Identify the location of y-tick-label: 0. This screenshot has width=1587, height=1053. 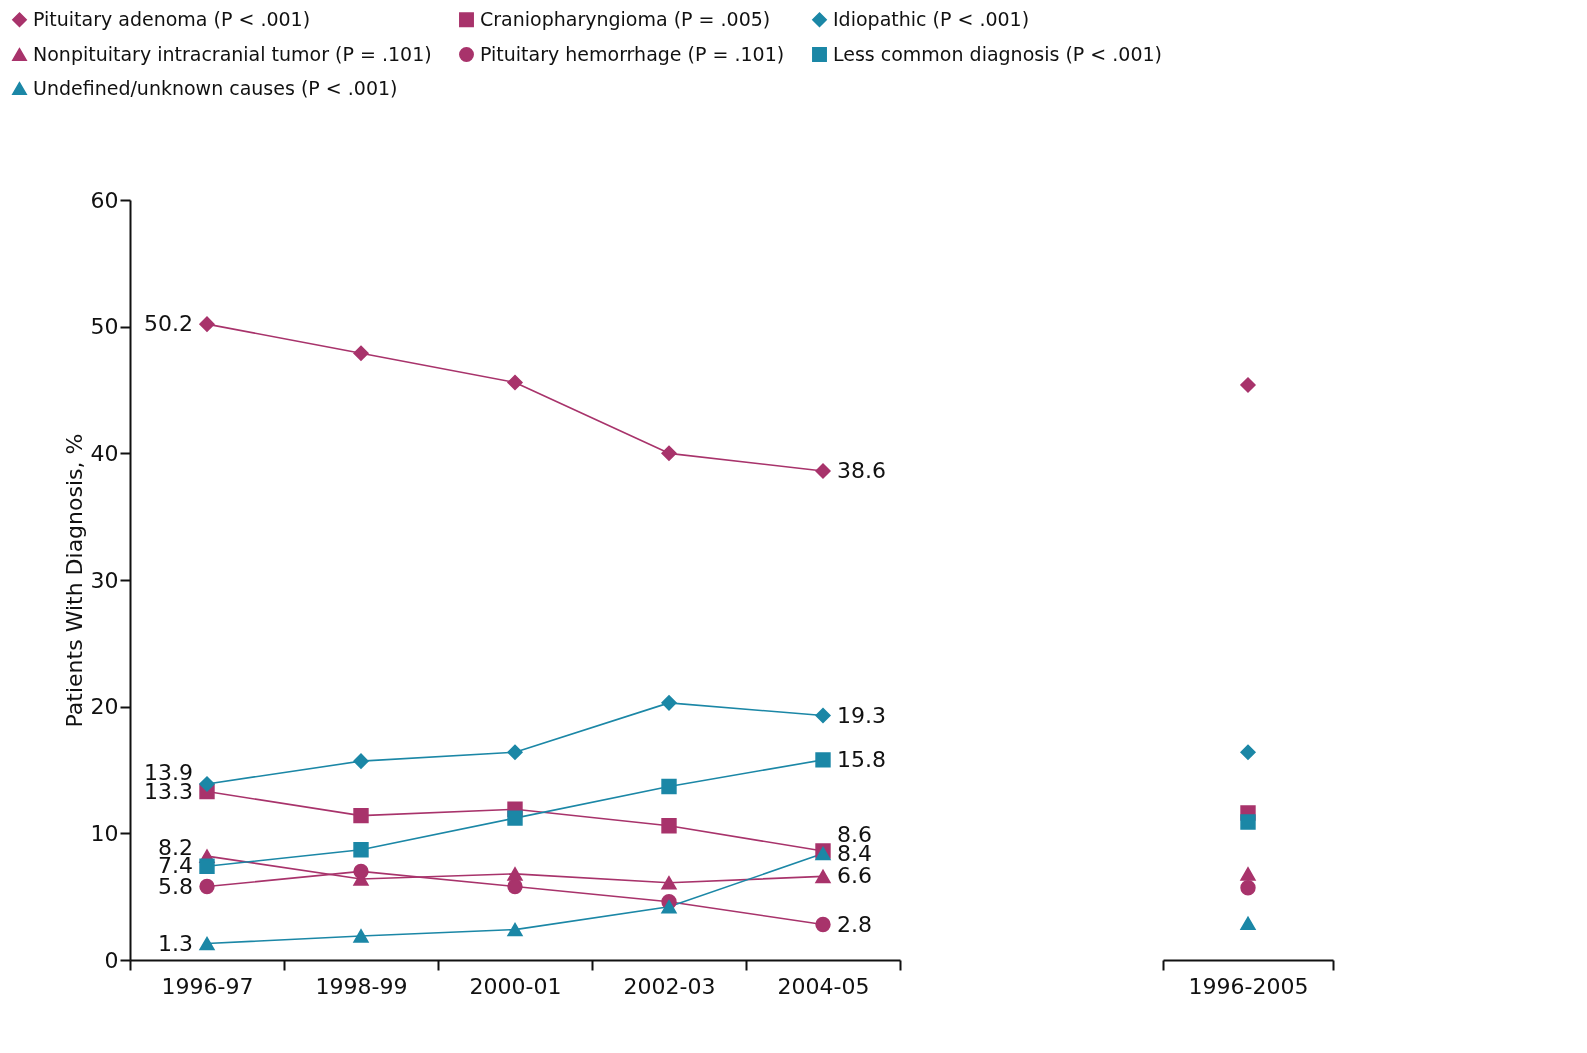
(111, 960).